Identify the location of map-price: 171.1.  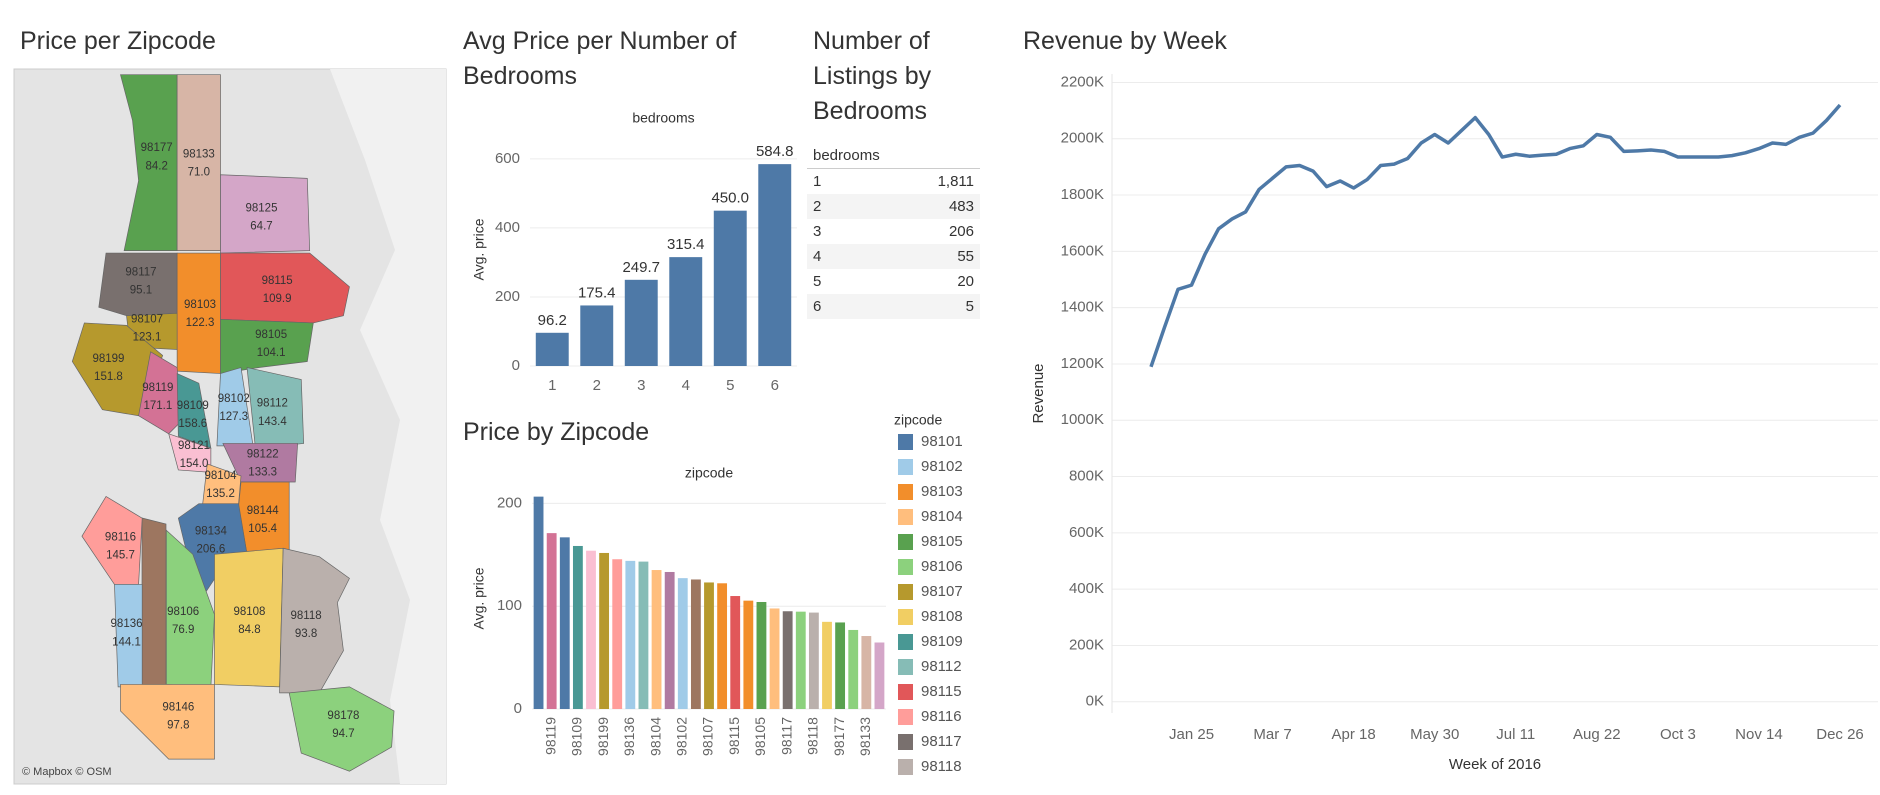
(157, 406).